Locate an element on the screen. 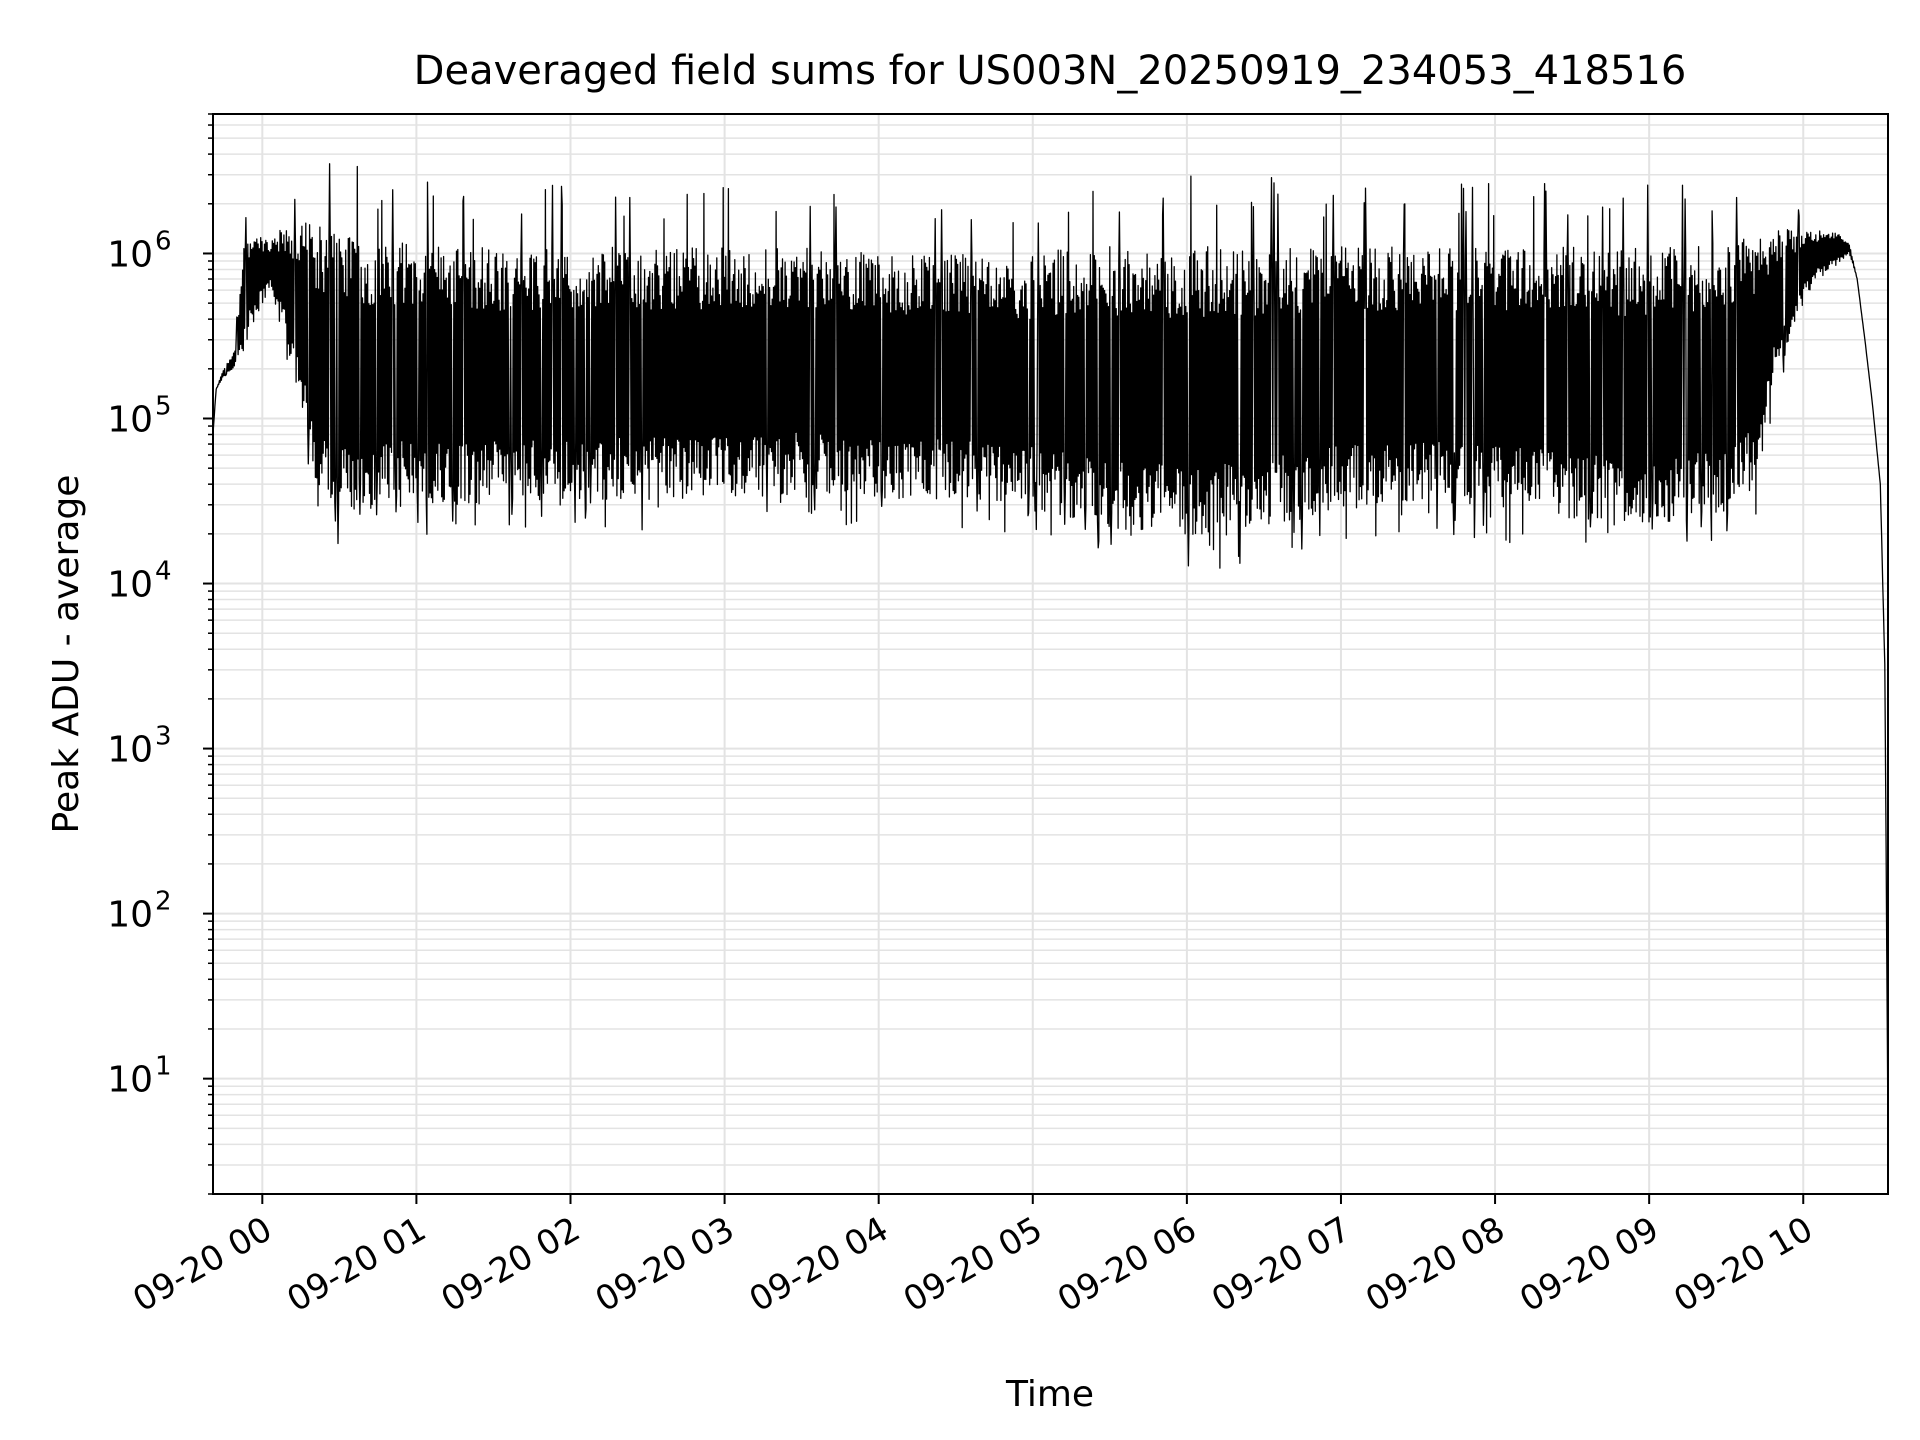 The image size is (1920, 1440). y-tick-exponent: 3 is located at coordinates (163, 737).